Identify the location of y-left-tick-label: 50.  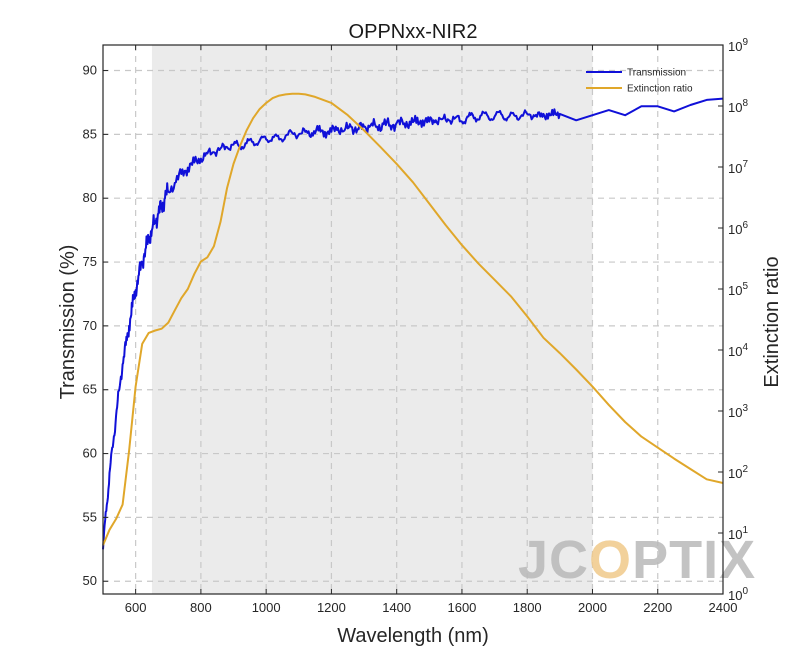
(90, 580).